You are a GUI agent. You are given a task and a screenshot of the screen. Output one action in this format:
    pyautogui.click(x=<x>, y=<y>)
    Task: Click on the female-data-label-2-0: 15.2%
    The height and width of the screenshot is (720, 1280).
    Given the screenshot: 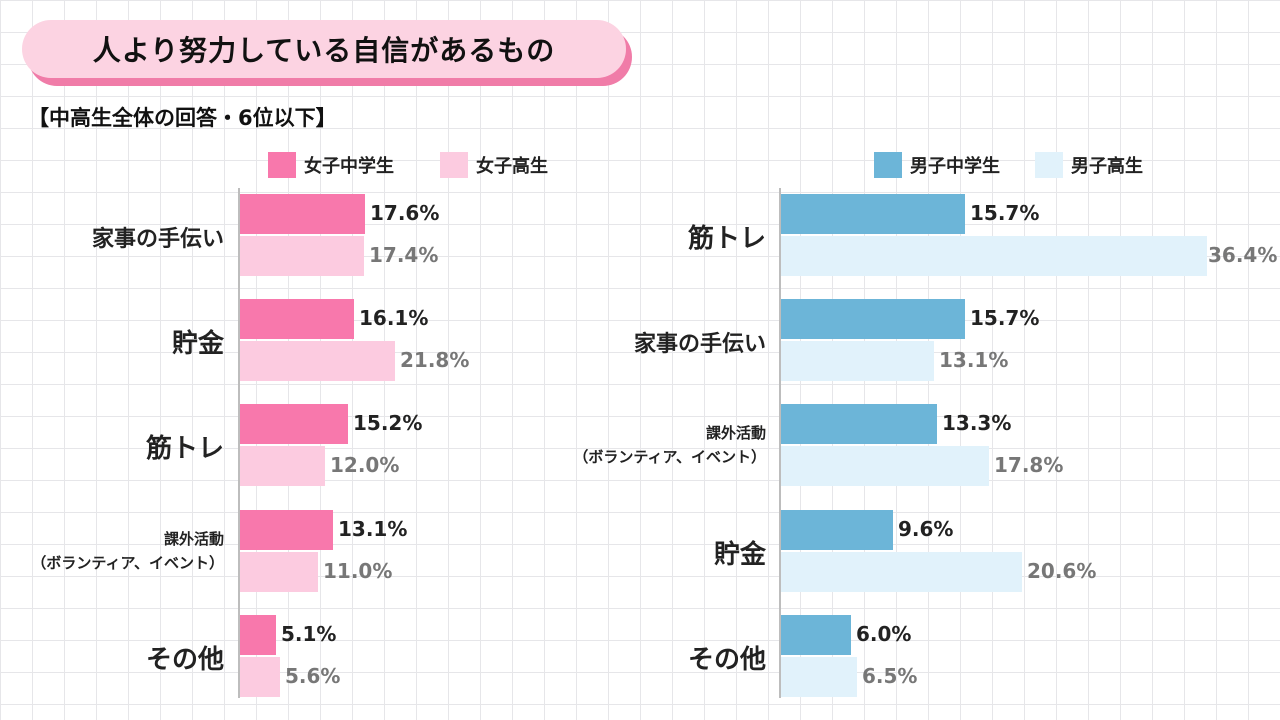 What is the action you would take?
    pyautogui.click(x=388, y=423)
    